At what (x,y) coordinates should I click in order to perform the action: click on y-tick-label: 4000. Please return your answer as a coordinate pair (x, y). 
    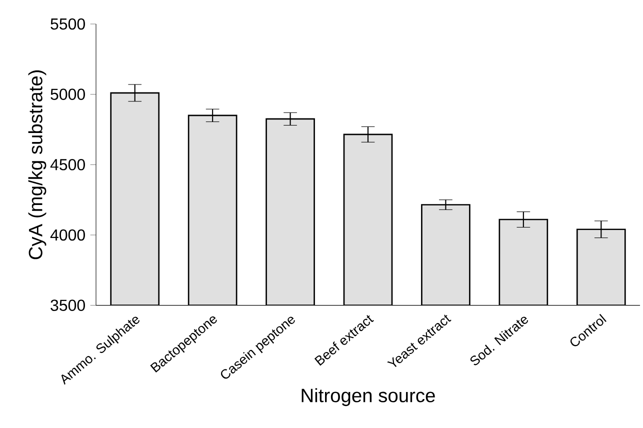
    Looking at the image, I should click on (67, 235).